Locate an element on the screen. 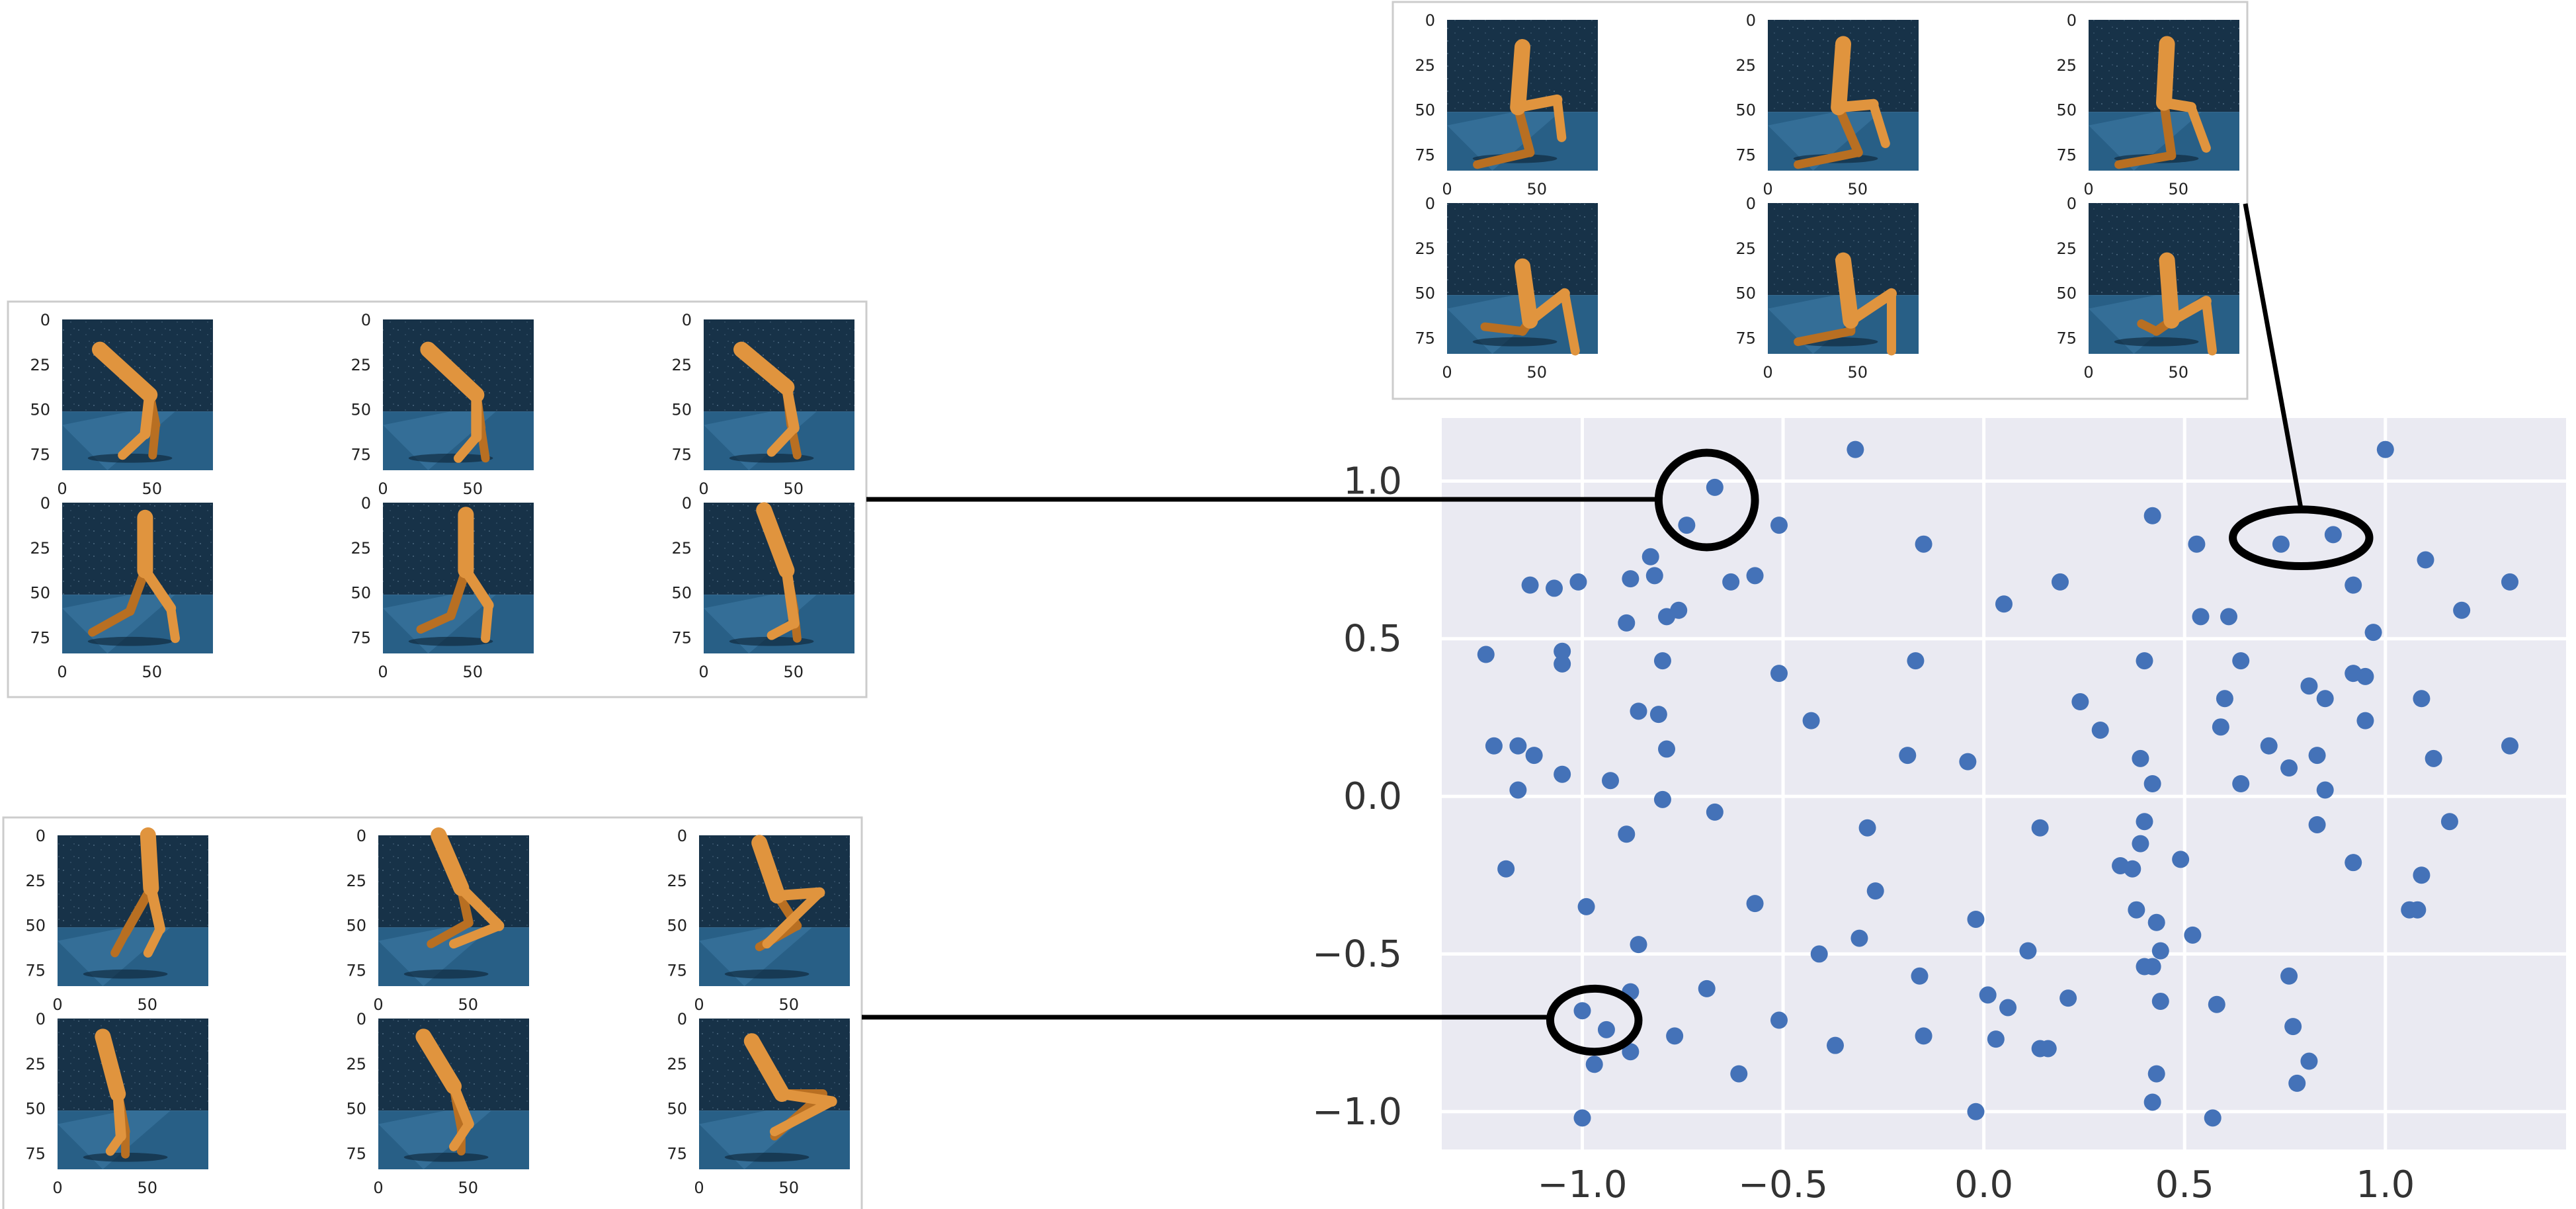 The width and height of the screenshot is (2576, 1209). highlight-ellipse-bottom-left-group is located at coordinates (1594, 1020).